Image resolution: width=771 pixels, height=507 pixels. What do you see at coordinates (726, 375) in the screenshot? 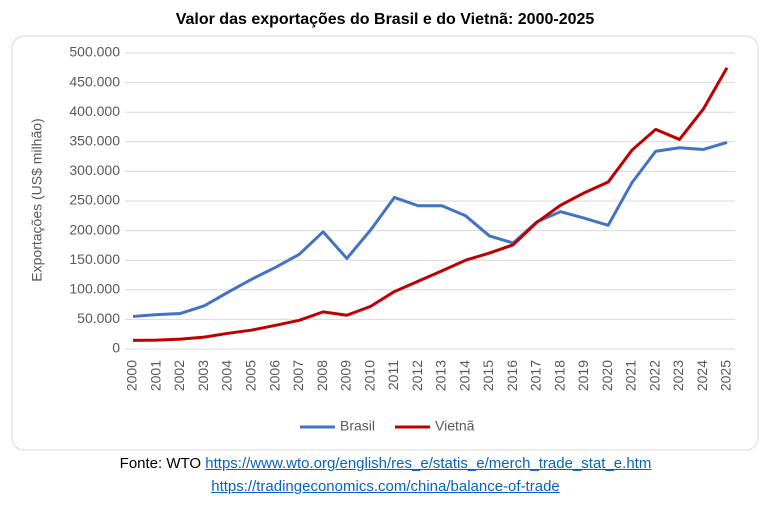
I see `x-tick-label: 2025` at bounding box center [726, 375].